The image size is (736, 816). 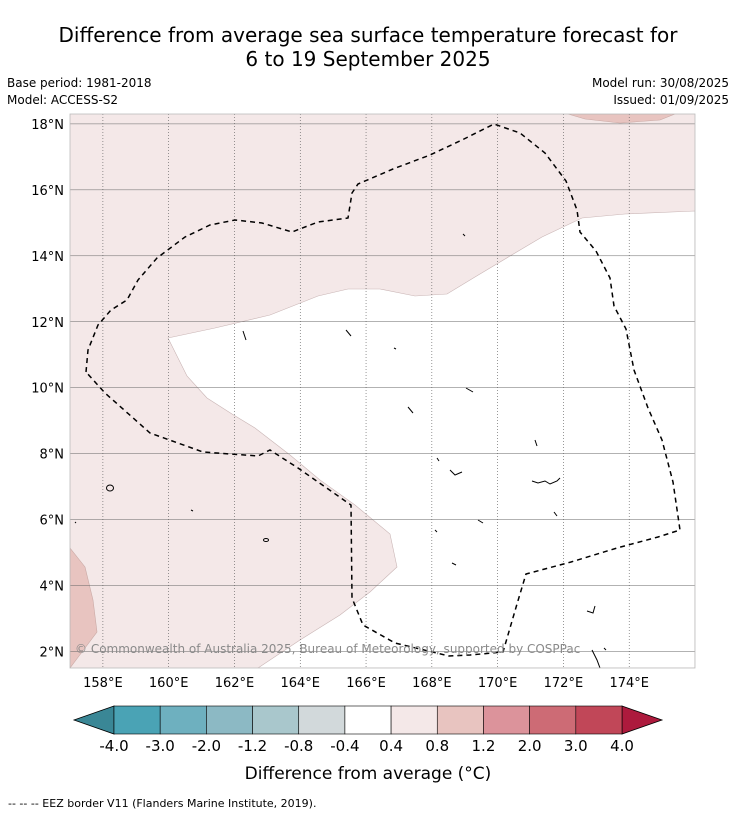 What do you see at coordinates (103, 683) in the screenshot?
I see `lon-tick-label: 158°E` at bounding box center [103, 683].